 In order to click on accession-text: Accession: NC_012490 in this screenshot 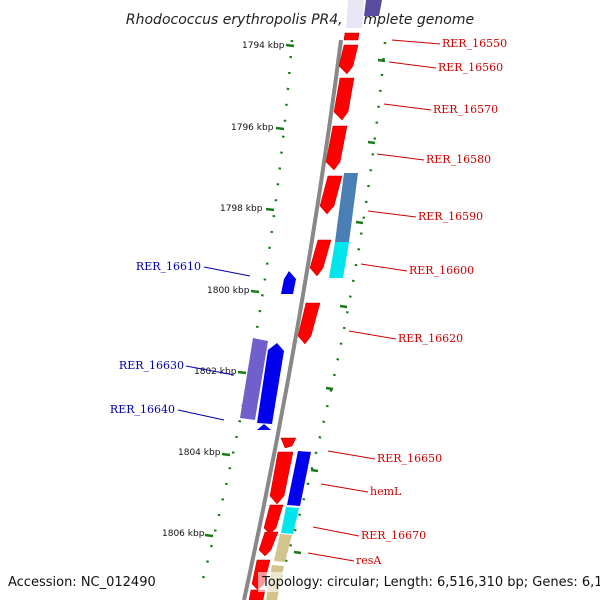, I will do `click(82, 582)`.